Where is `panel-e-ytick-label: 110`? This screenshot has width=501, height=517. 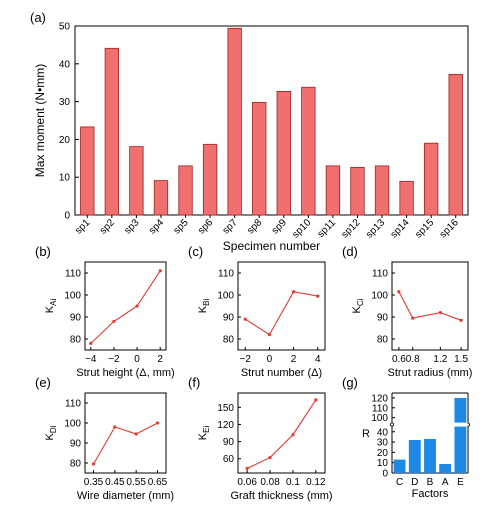
panel-e-ytick-label: 110 is located at coordinates (73, 404).